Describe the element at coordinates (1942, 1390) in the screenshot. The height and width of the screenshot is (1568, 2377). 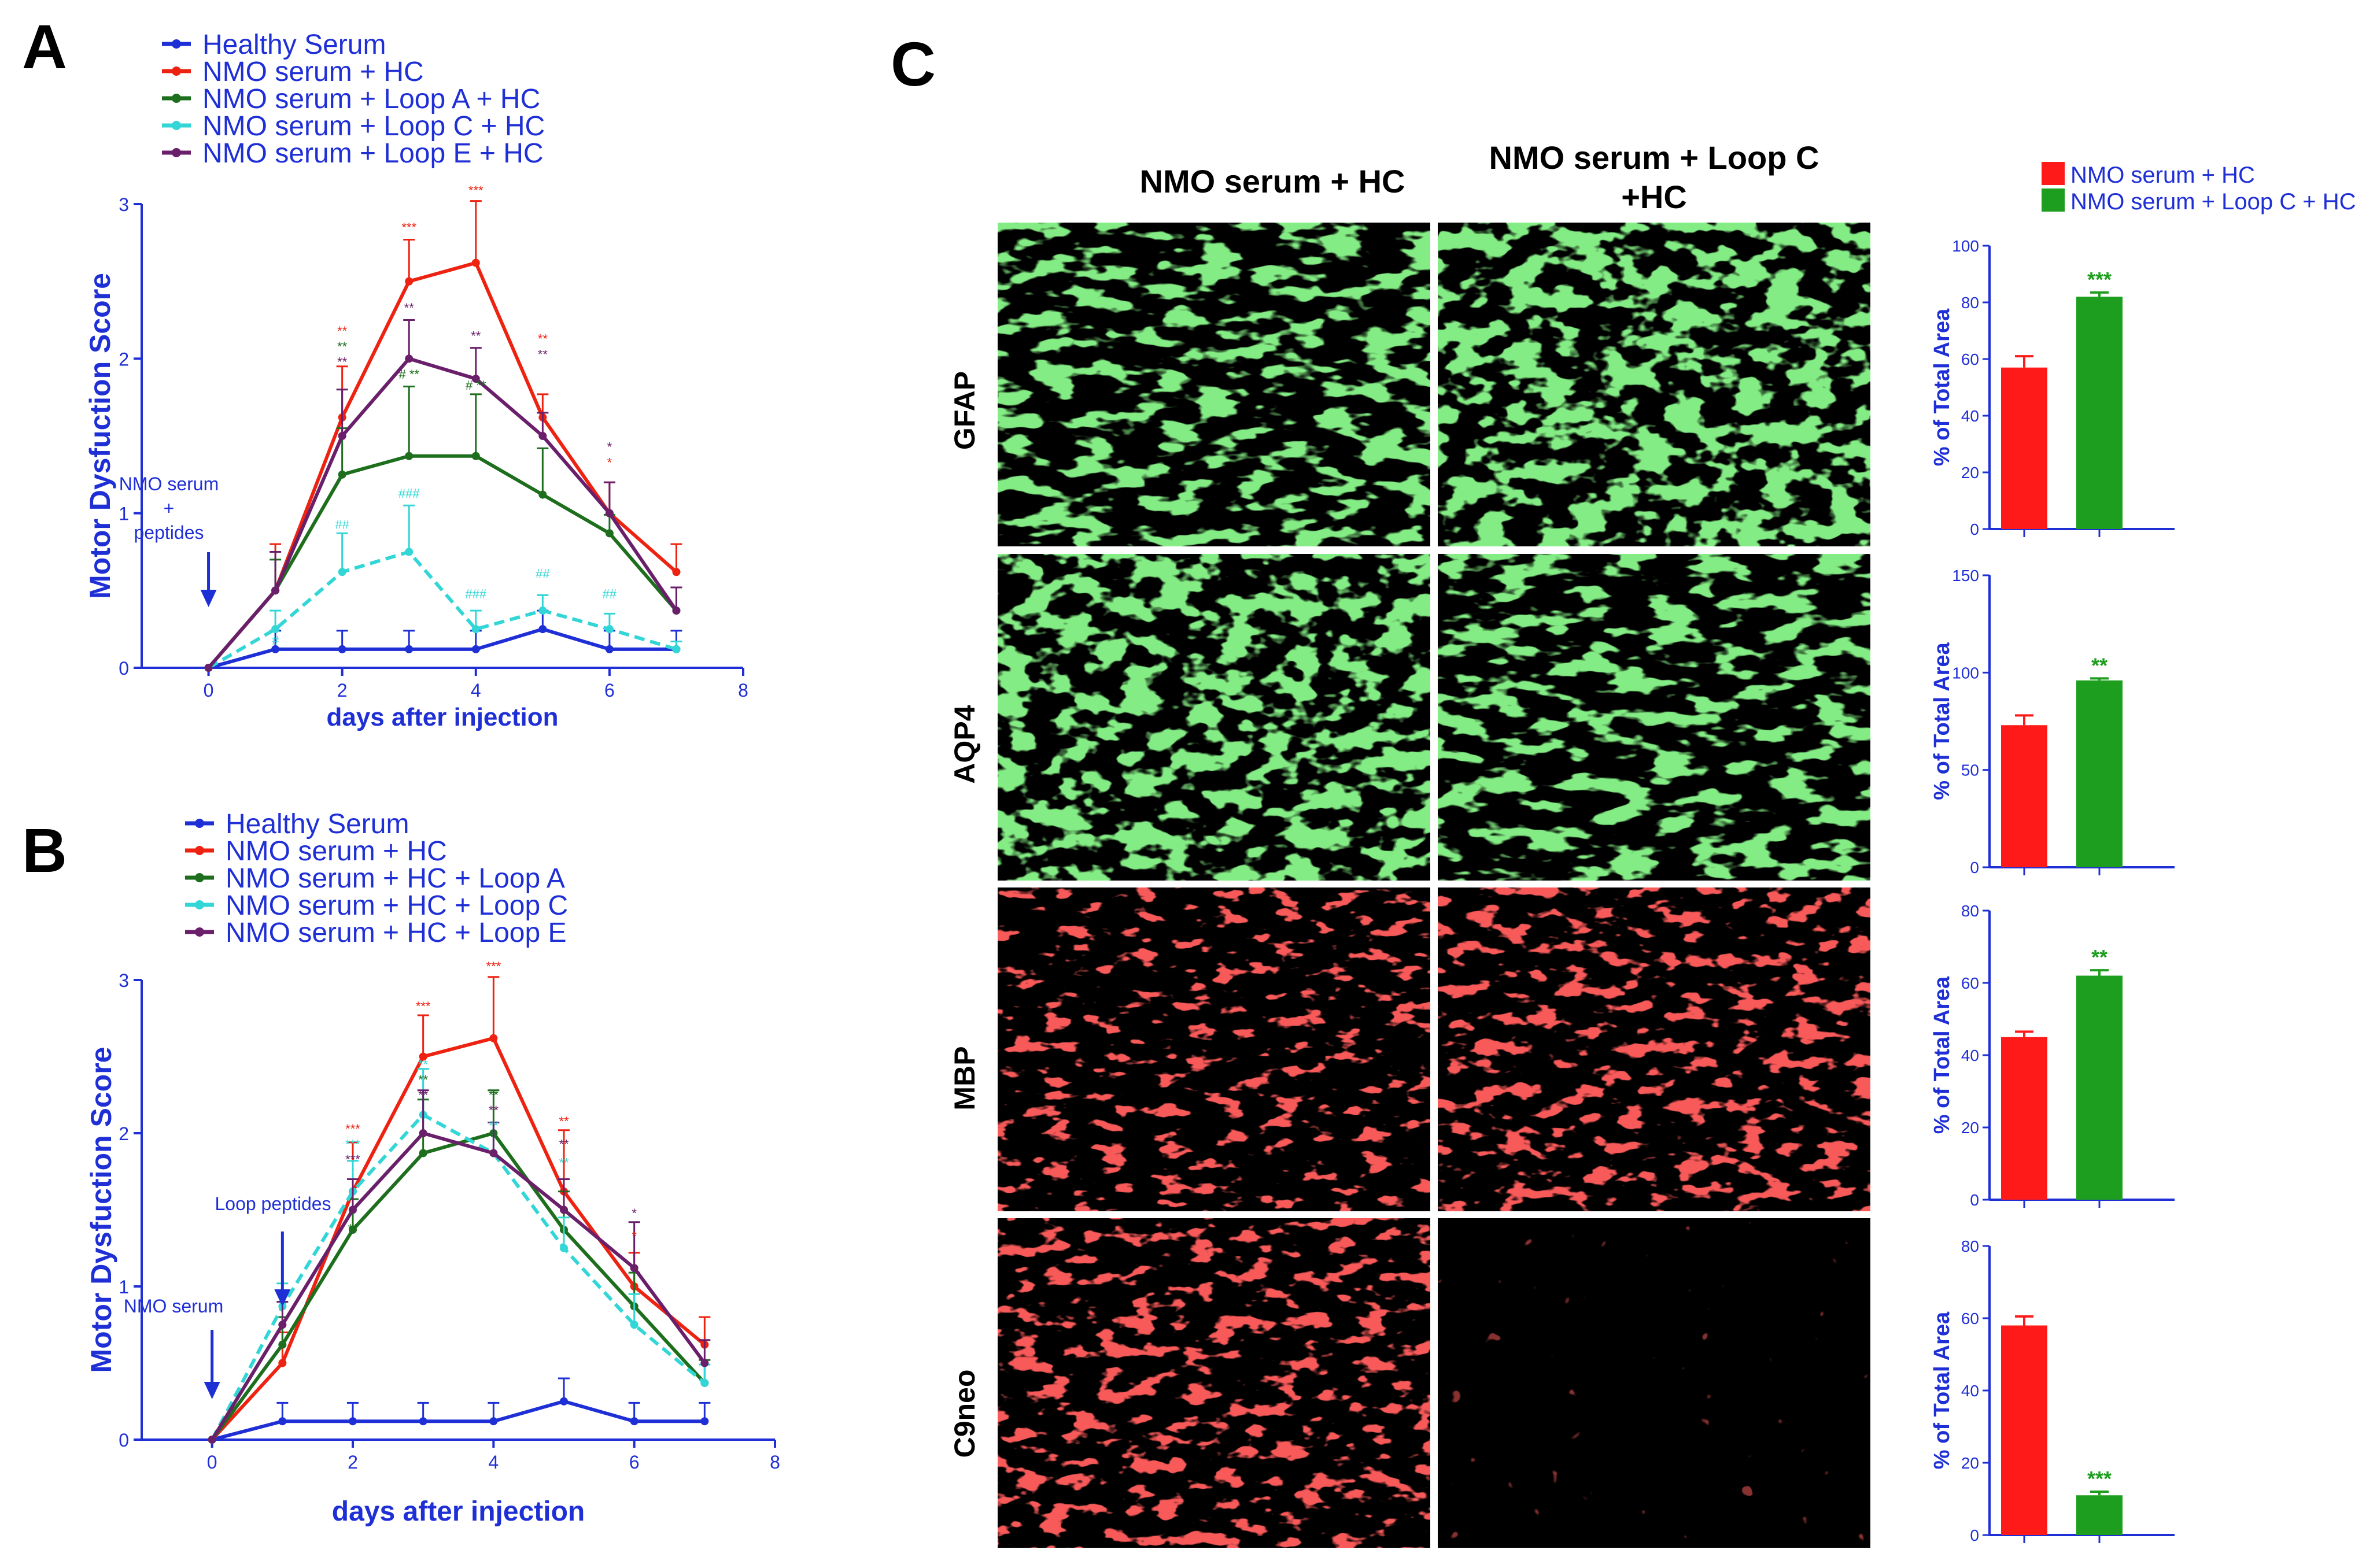
I see `bar-y-label-3: % of Total Area` at that location.